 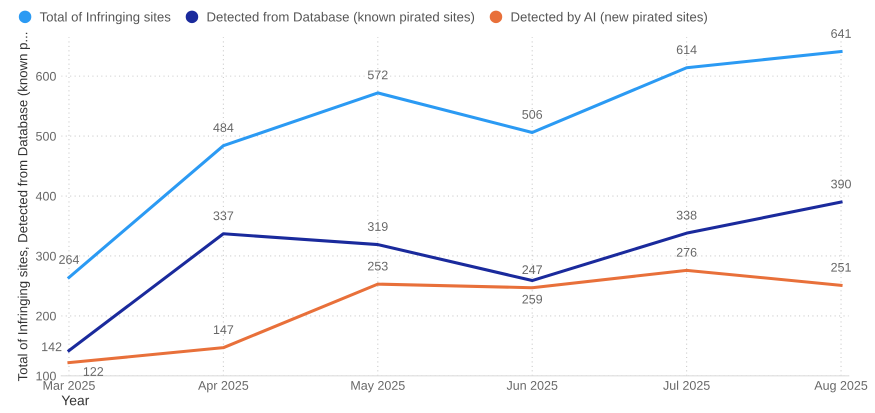 I want to click on x-tick-label: May 2025, so click(x=378, y=386).